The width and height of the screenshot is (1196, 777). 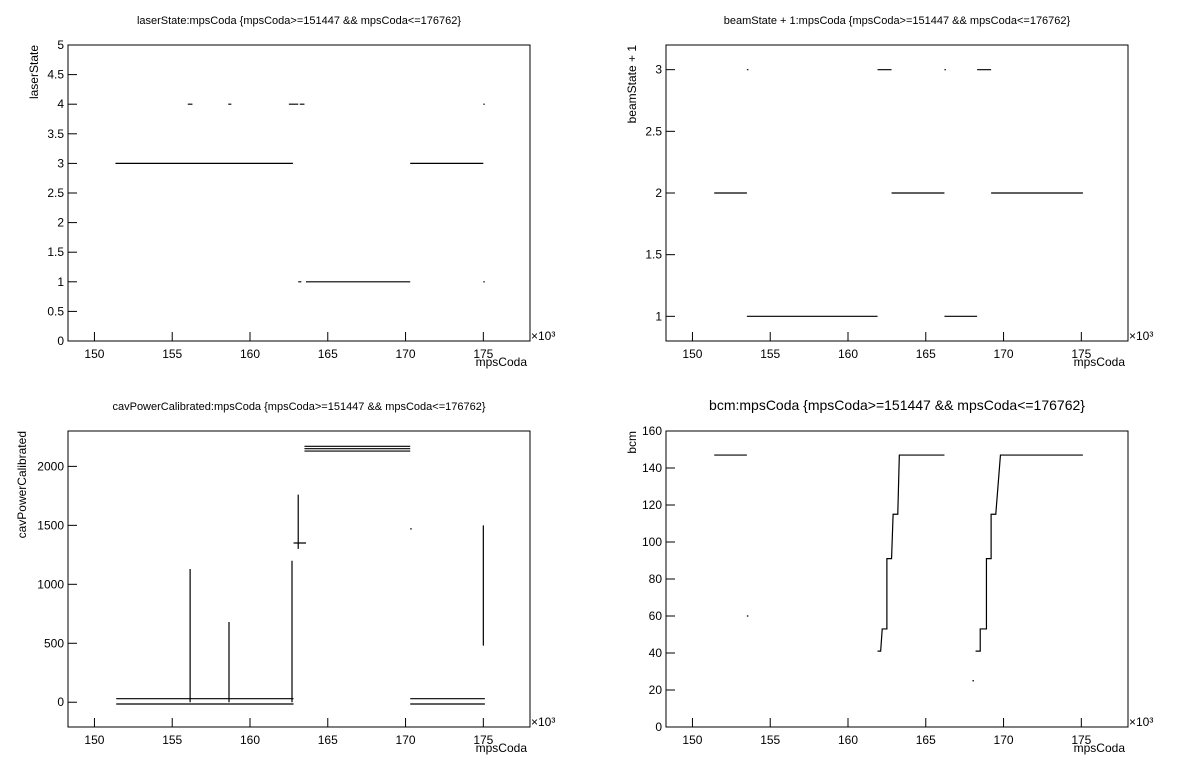 What do you see at coordinates (656, 579) in the screenshot?
I see `y-tick-label: 80` at bounding box center [656, 579].